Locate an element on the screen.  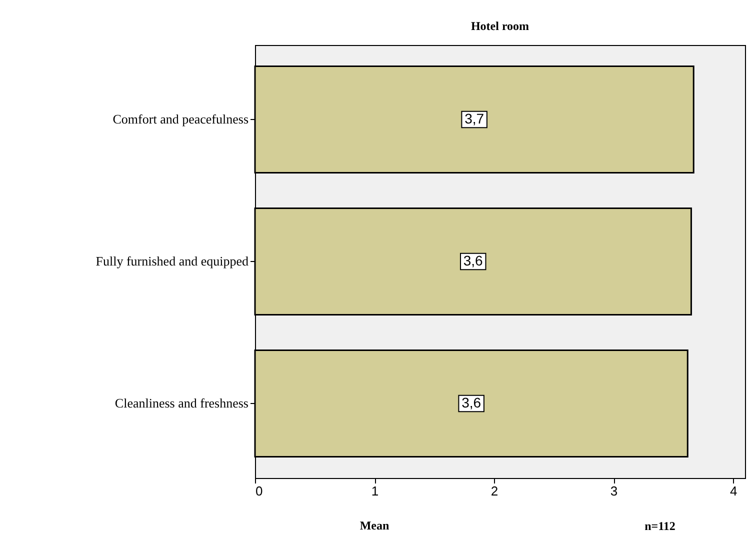
x-tick-label: 4 is located at coordinates (734, 491).